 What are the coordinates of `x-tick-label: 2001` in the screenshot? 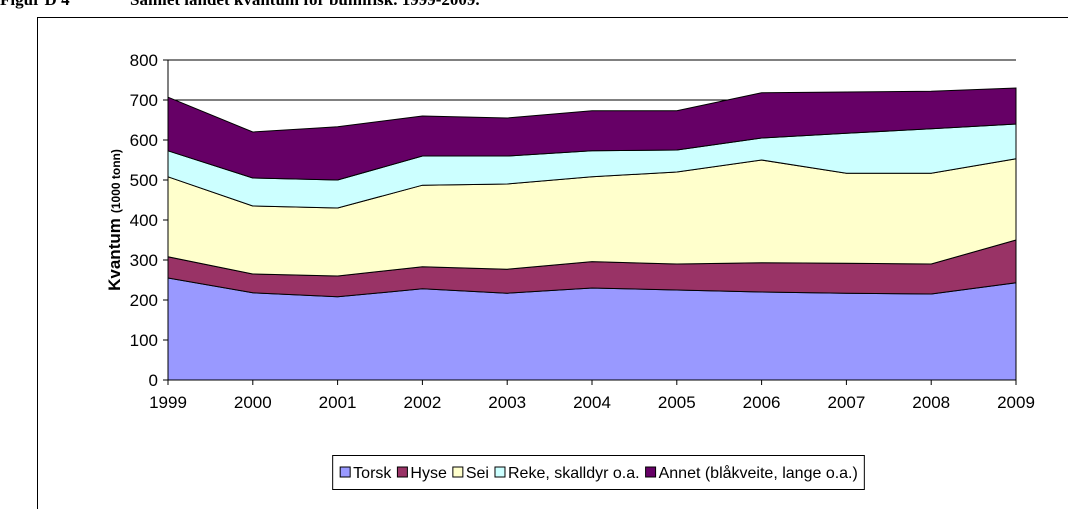 It's located at (338, 402).